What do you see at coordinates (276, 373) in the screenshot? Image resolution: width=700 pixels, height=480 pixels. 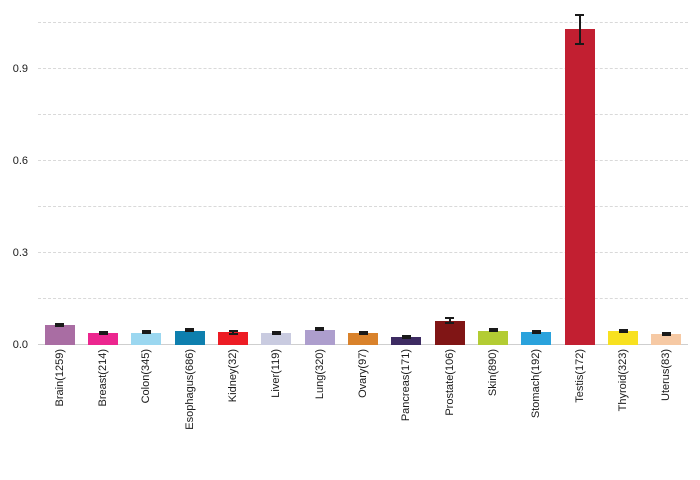 I see `x-tick-label-liver: Liver(119)` at bounding box center [276, 373].